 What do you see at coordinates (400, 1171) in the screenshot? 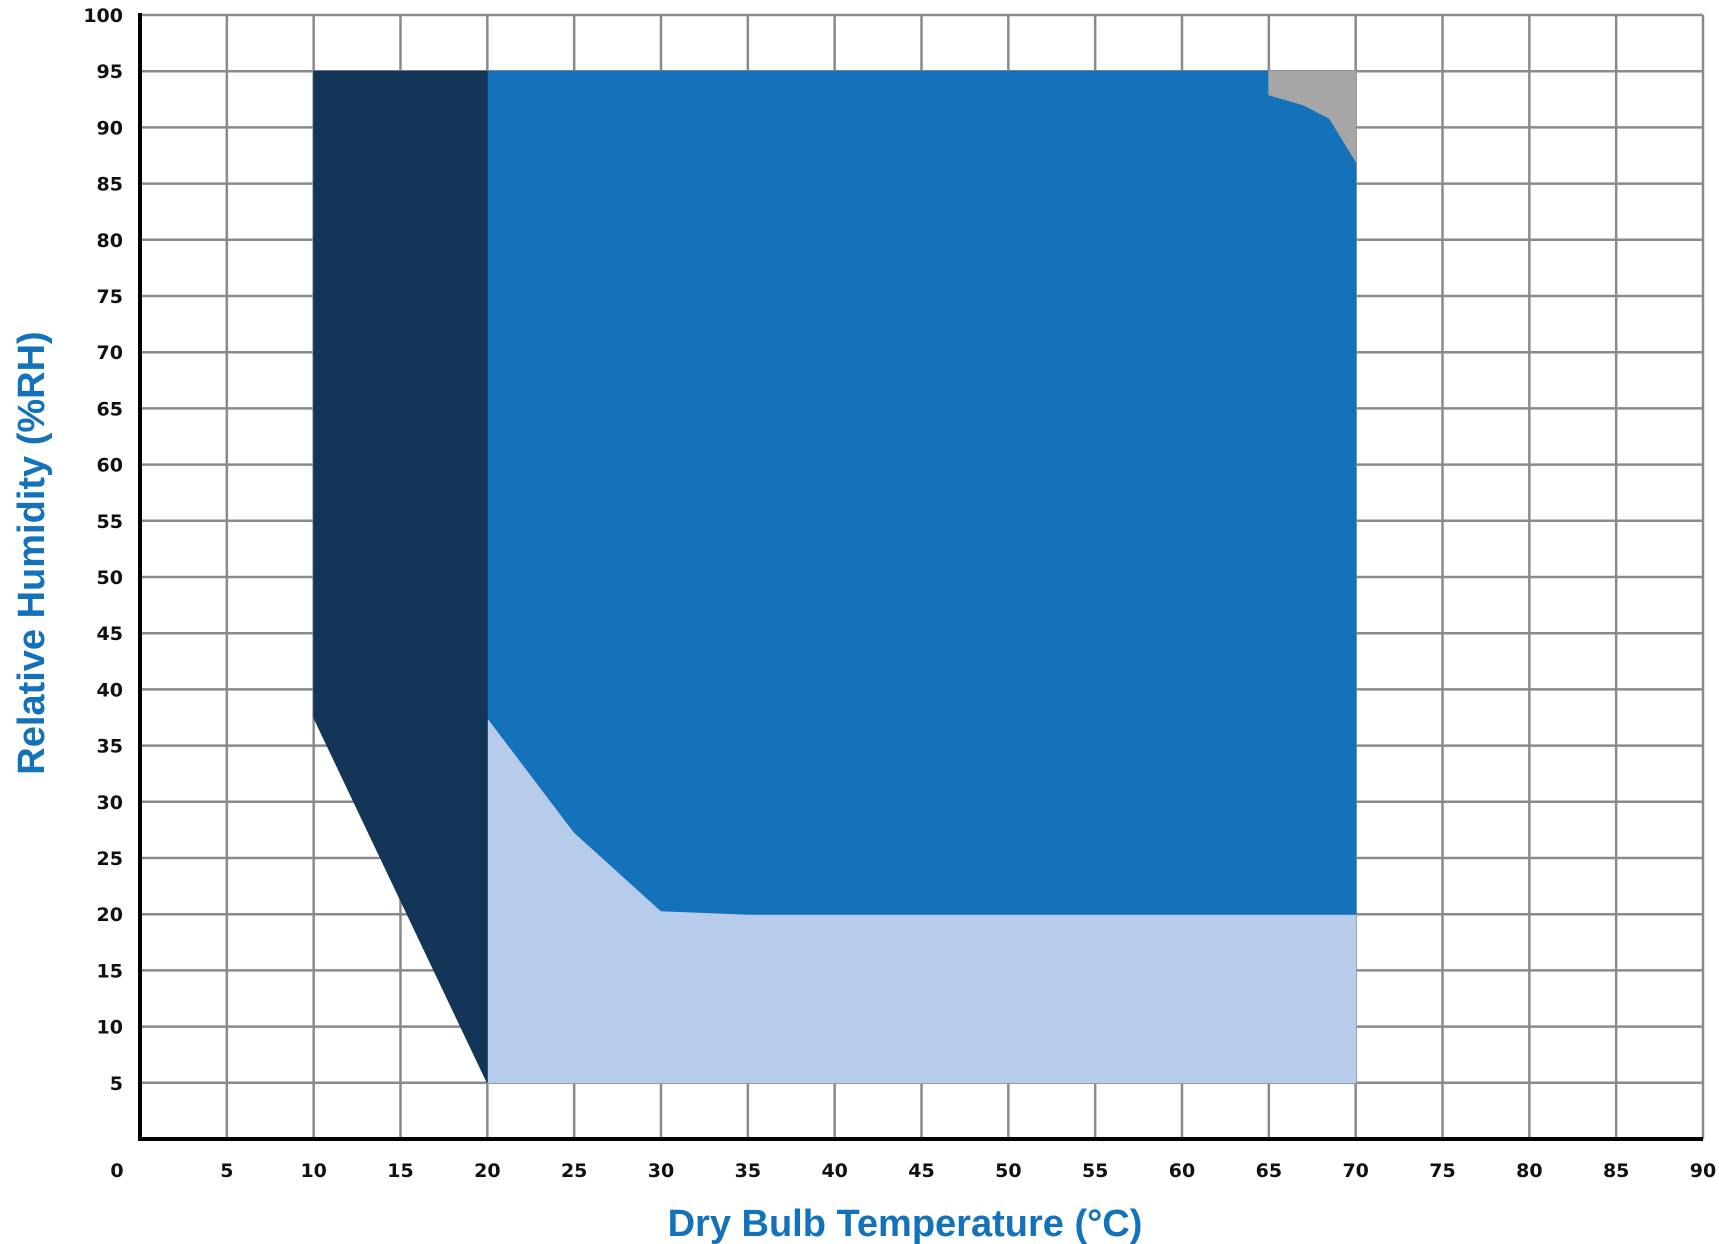
I see `x-tick-label-3: 15` at bounding box center [400, 1171].